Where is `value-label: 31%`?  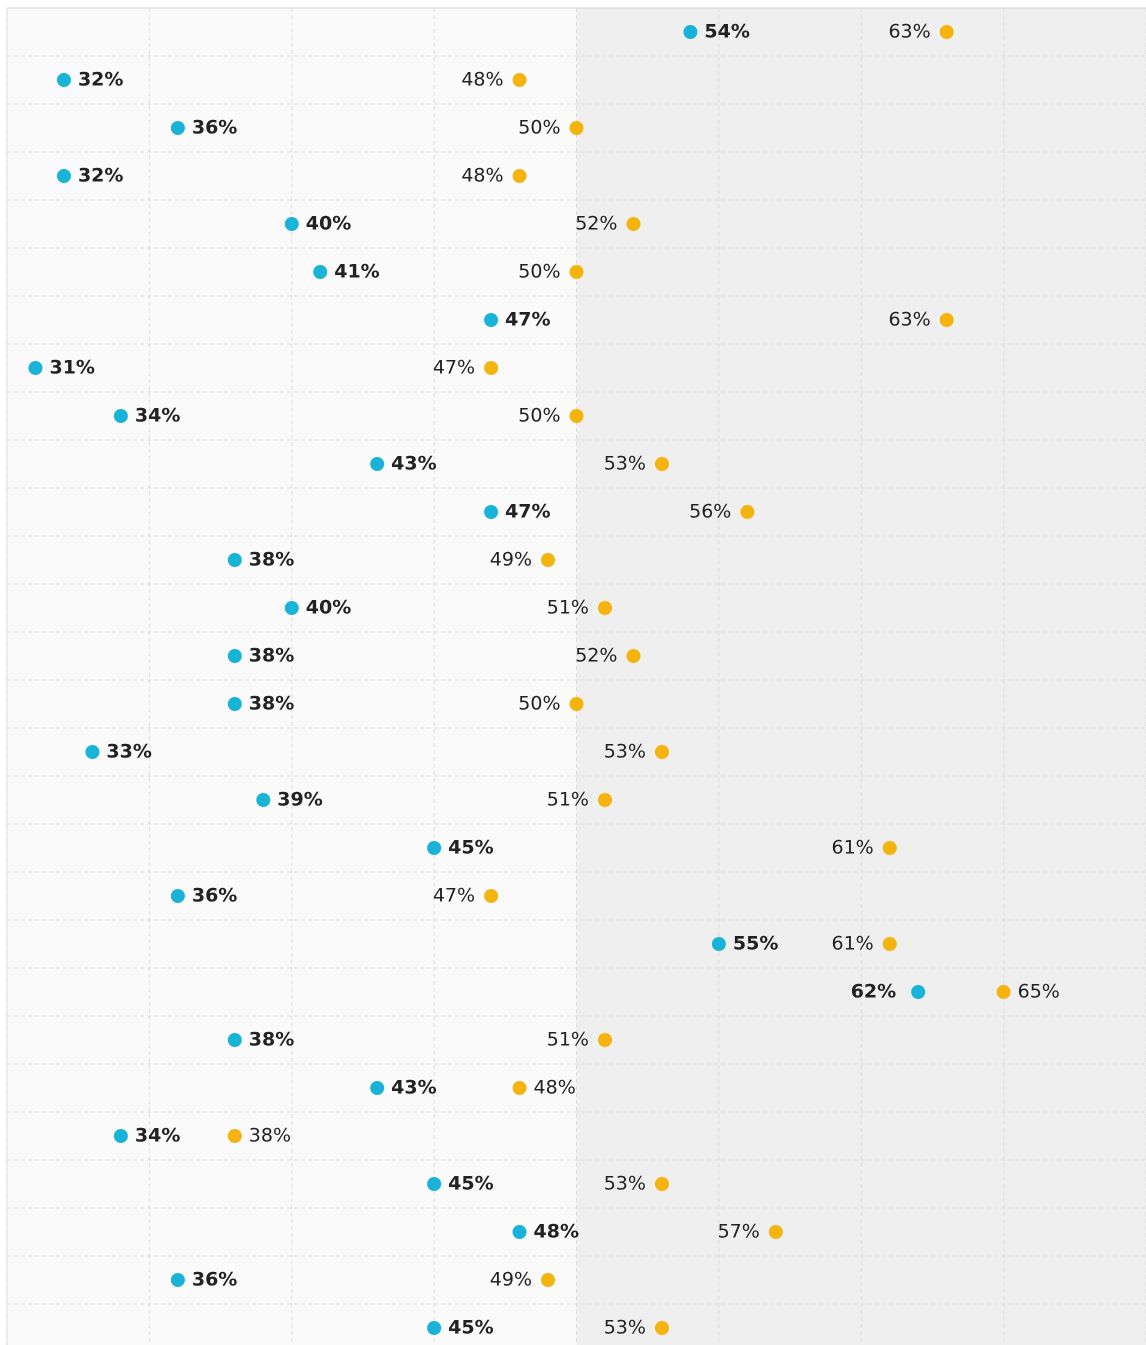
value-label: 31% is located at coordinates (71, 368).